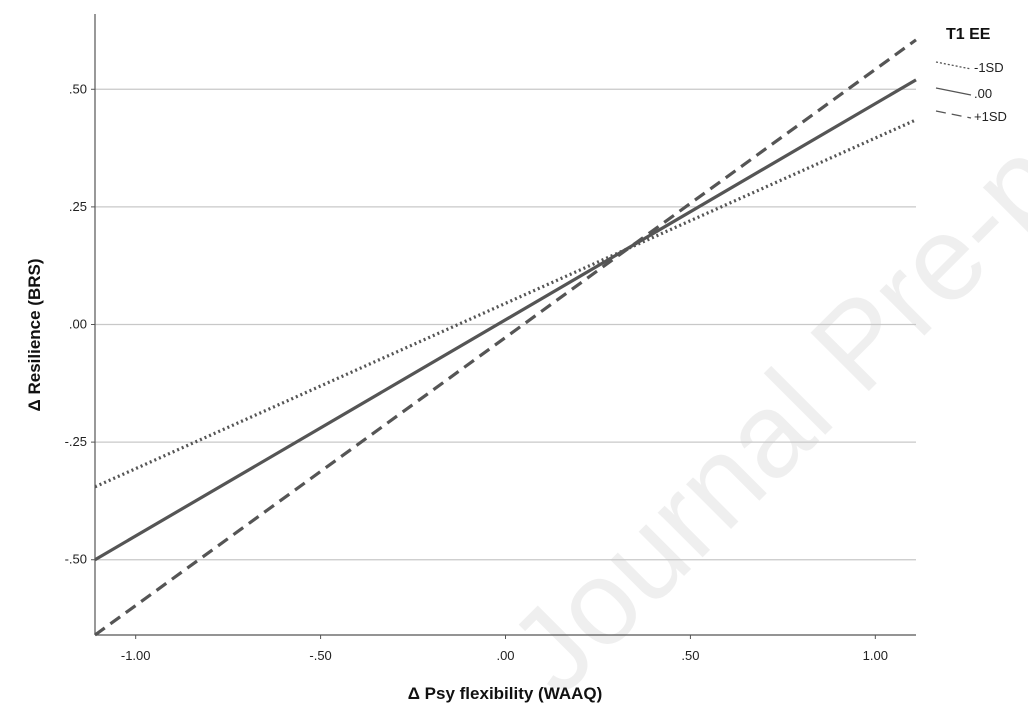 The height and width of the screenshot is (716, 1028). What do you see at coordinates (320, 655) in the screenshot?
I see `x-tick-label: -.50` at bounding box center [320, 655].